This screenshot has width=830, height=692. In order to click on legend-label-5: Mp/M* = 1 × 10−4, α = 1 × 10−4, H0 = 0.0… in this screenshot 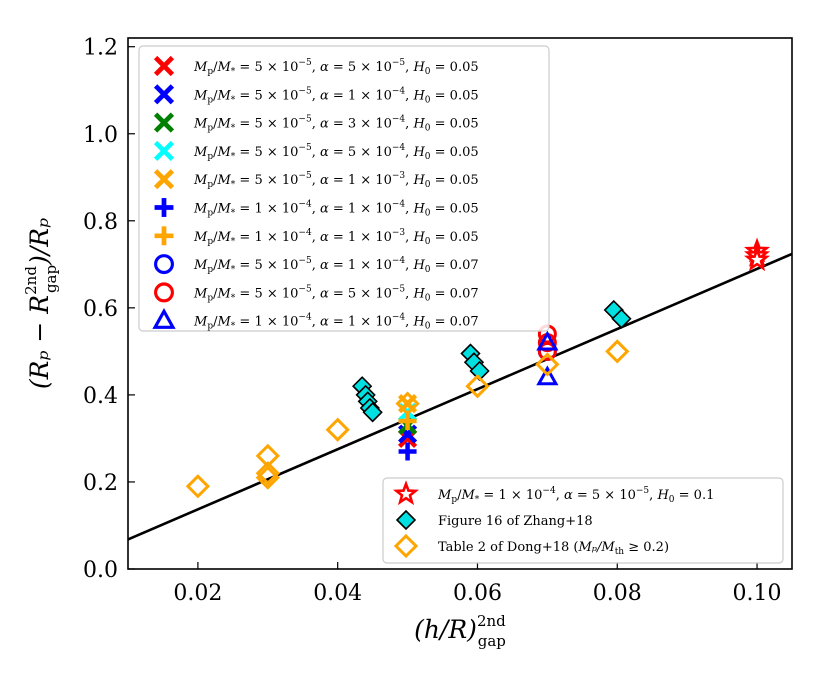, I will do `click(336, 209)`.